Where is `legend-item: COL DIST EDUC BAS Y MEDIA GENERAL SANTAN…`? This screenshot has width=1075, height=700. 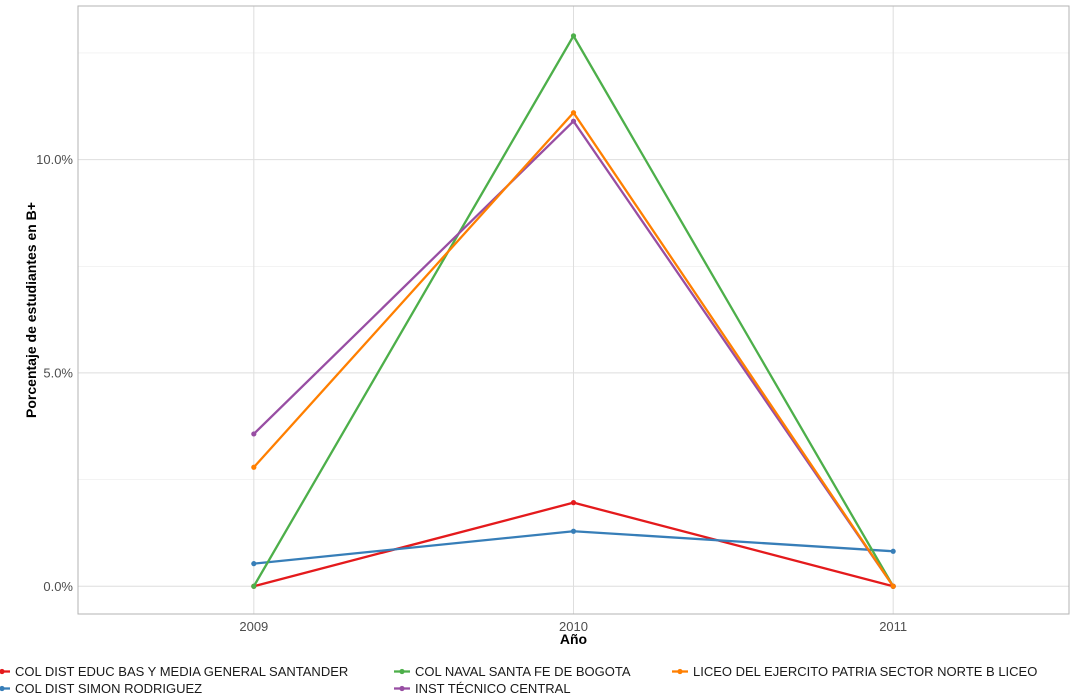
legend-item: COL DIST EDUC BAS Y MEDIA GENERAL SANTAN… is located at coordinates (174, 671).